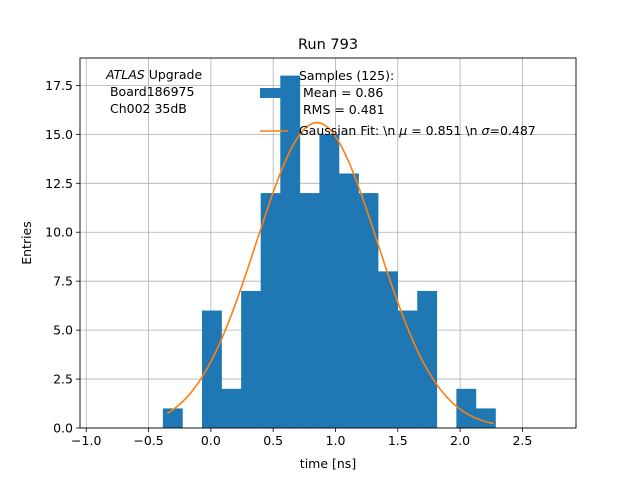 The image size is (640, 480). I want to click on x-tick-label-3: 0.5, so click(273, 440).